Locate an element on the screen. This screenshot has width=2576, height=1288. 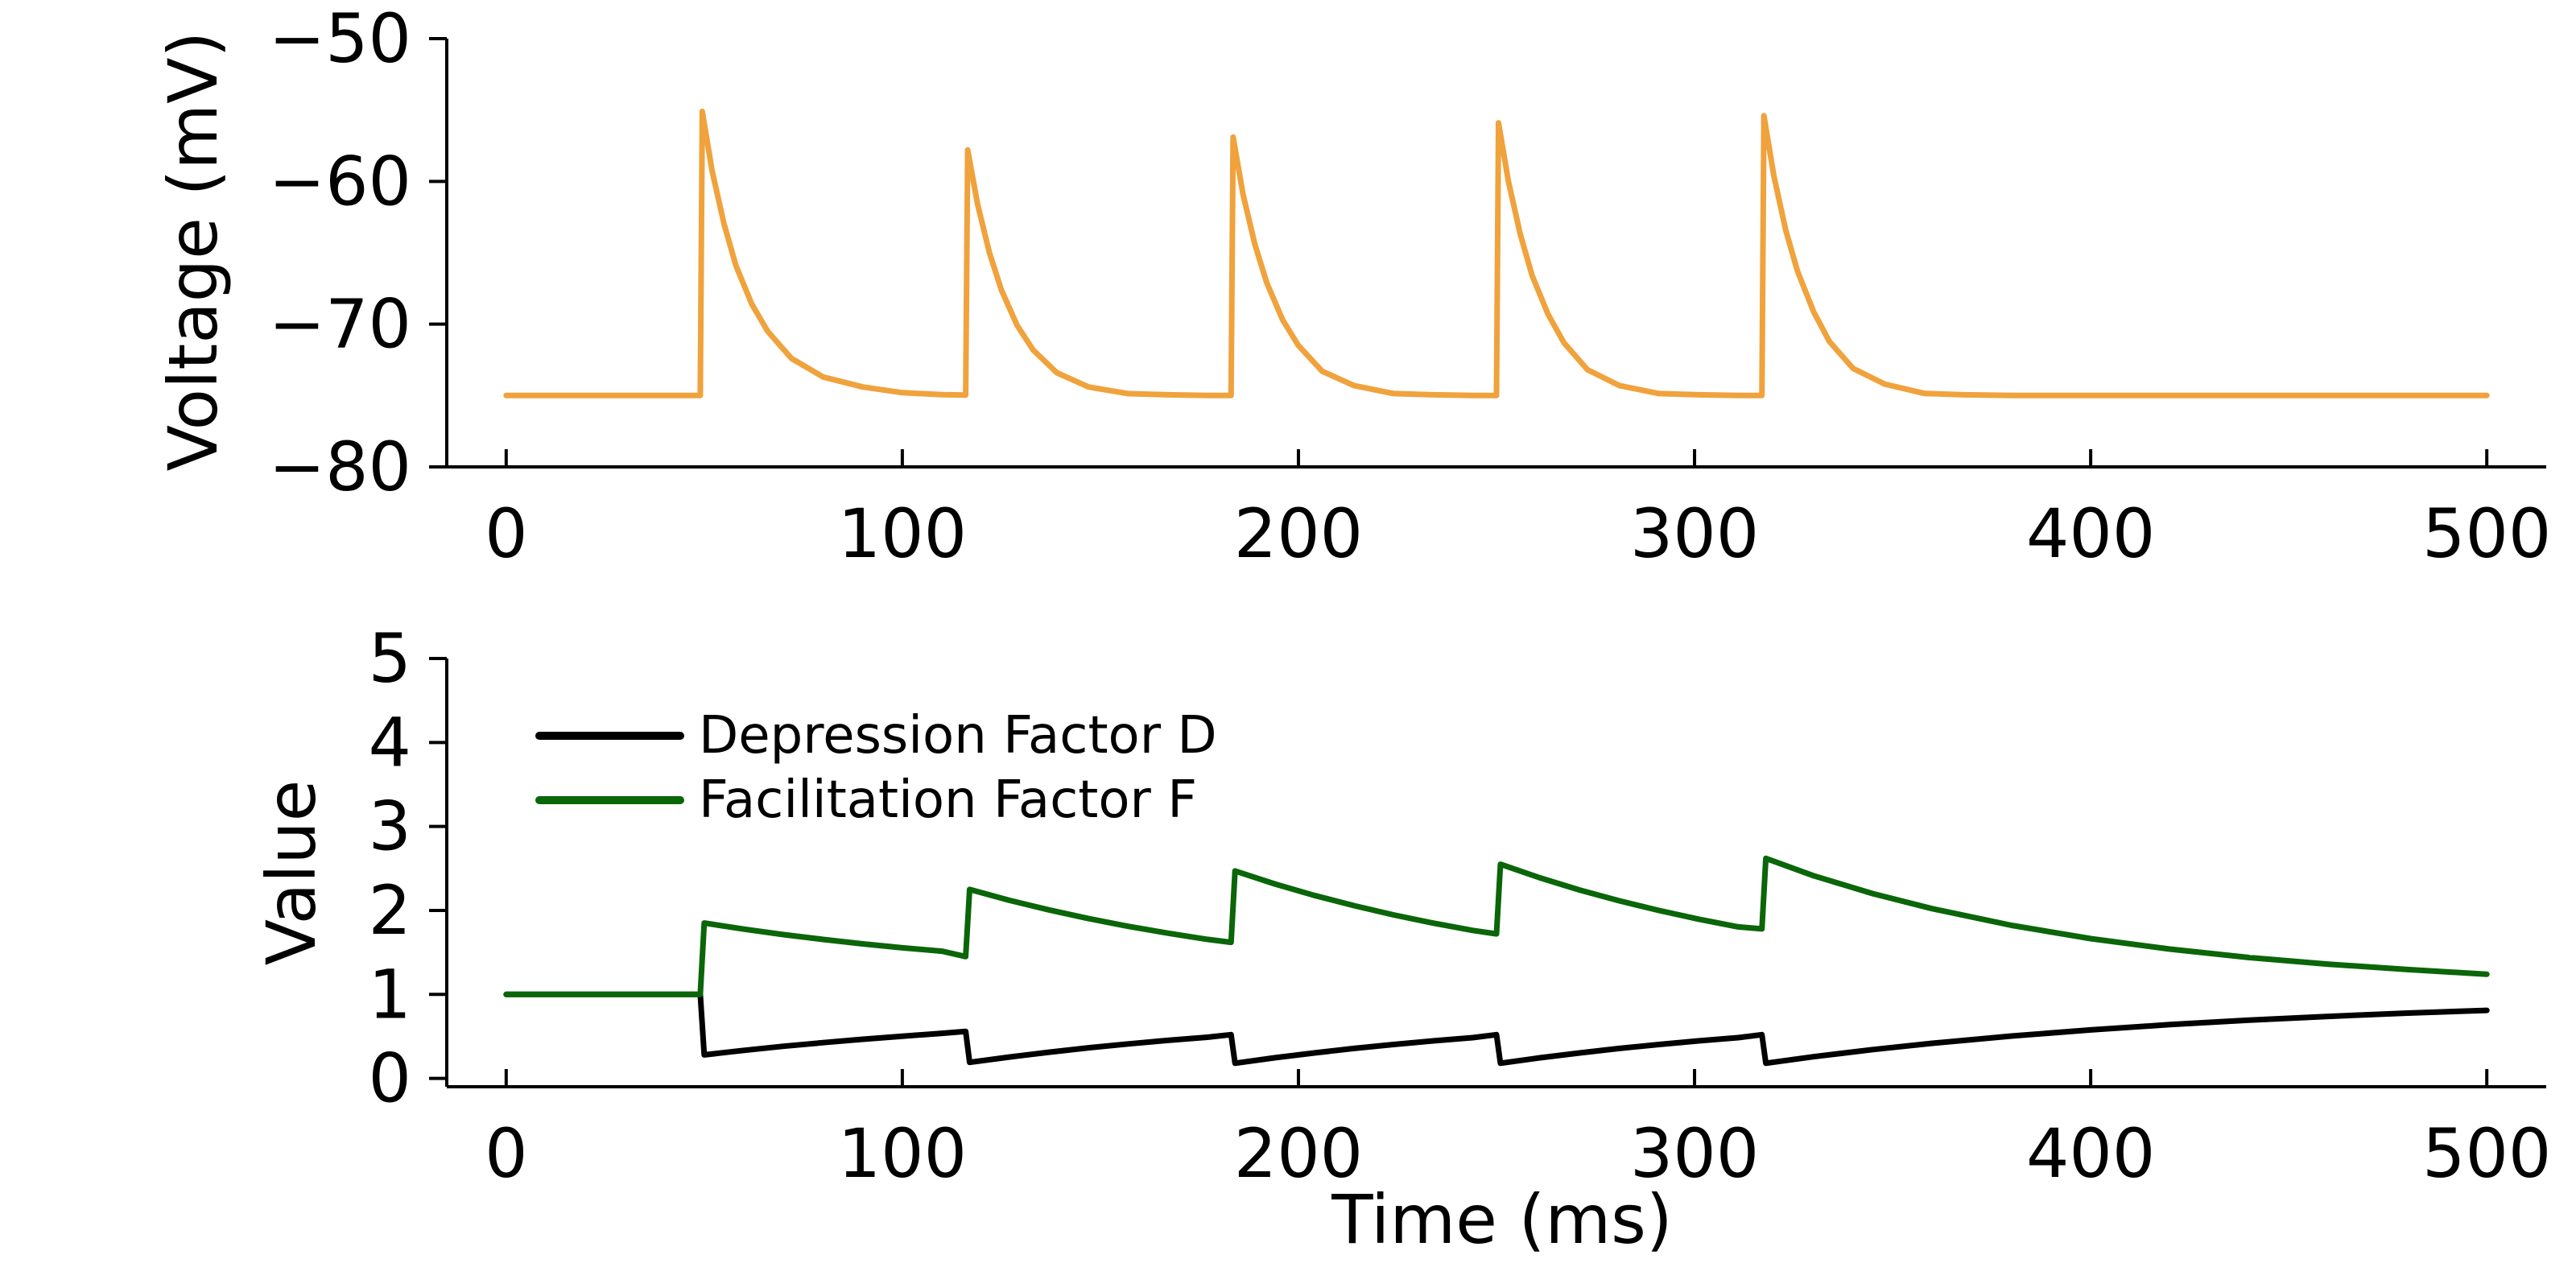
factors-x-tick-label: 500 is located at coordinates (2486, 1153).